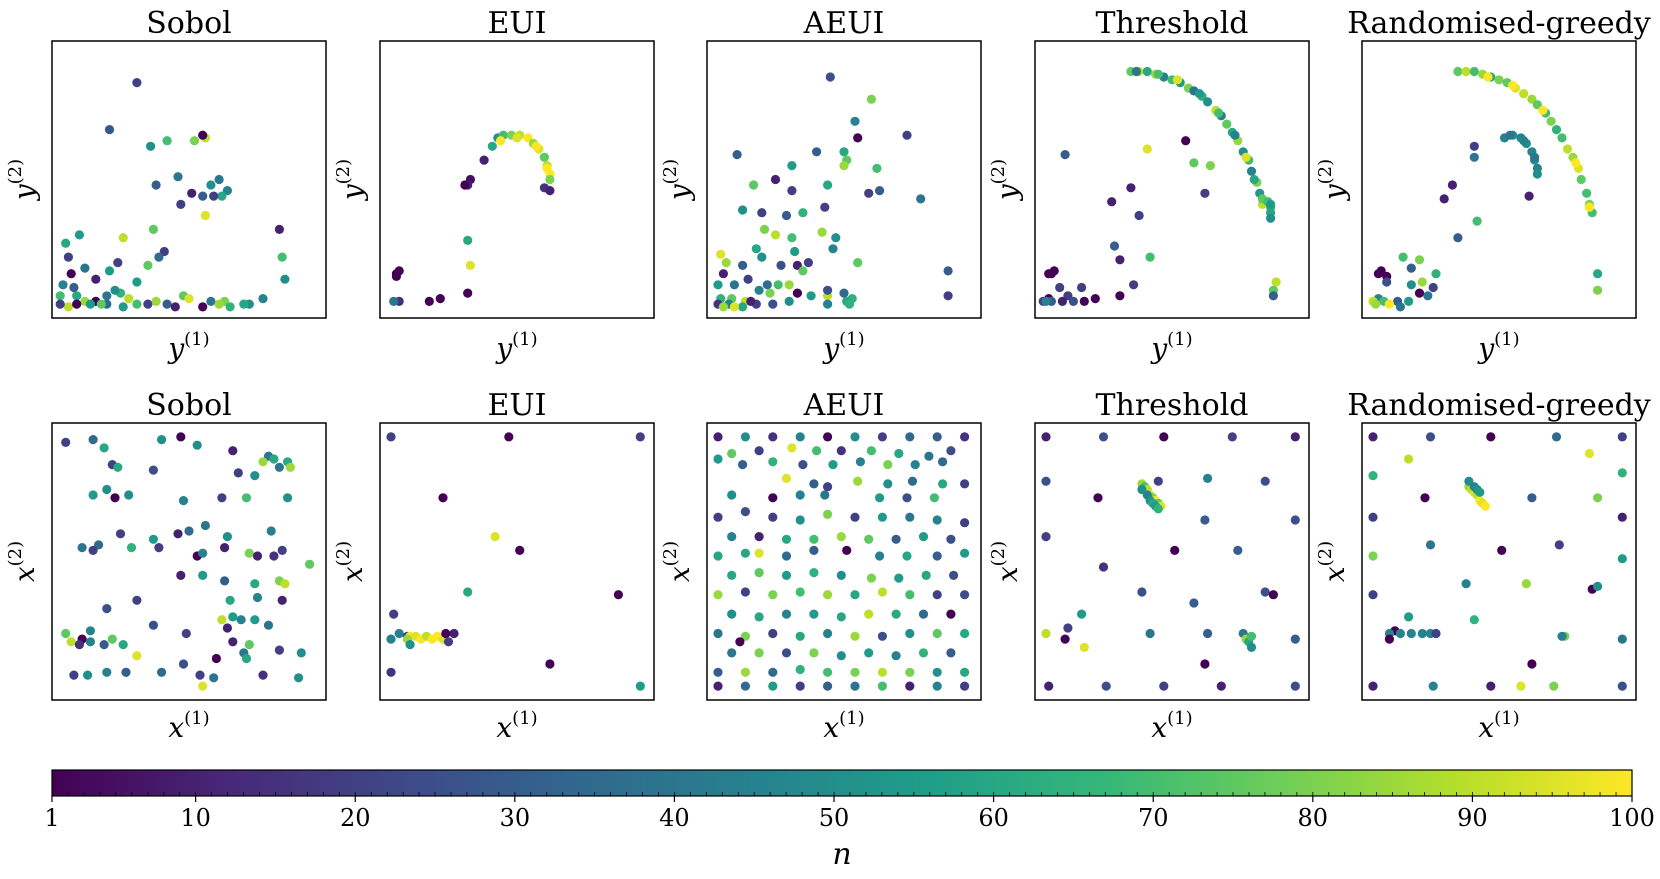 The width and height of the screenshot is (1660, 879). What do you see at coordinates (841, 854) in the screenshot?
I see `colorbar-label: n` at bounding box center [841, 854].